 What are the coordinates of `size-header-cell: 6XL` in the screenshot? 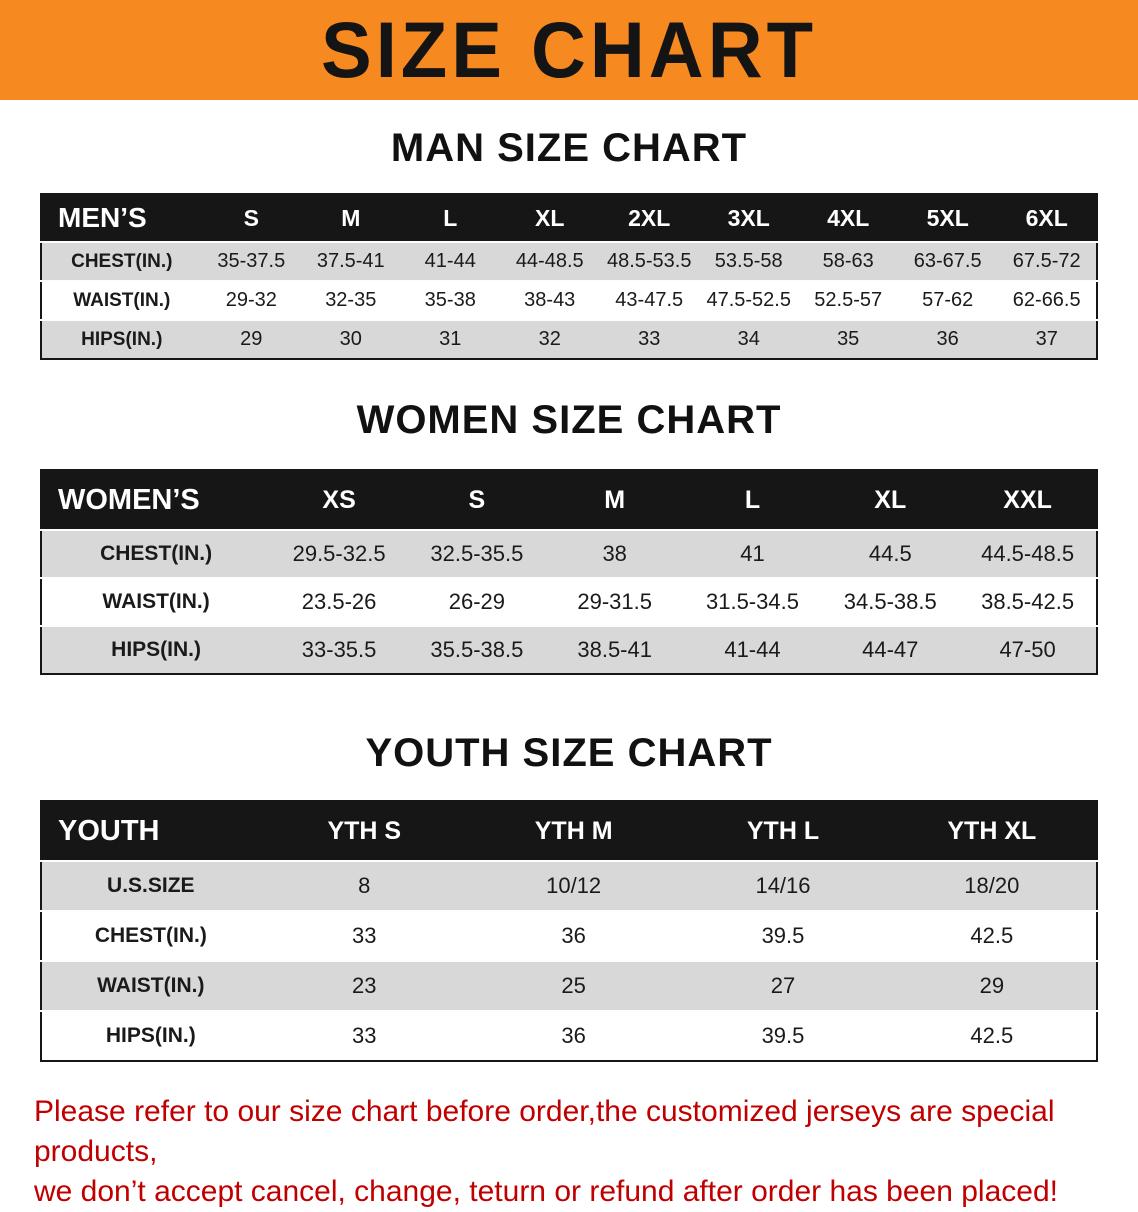 It's located at (1047, 218).